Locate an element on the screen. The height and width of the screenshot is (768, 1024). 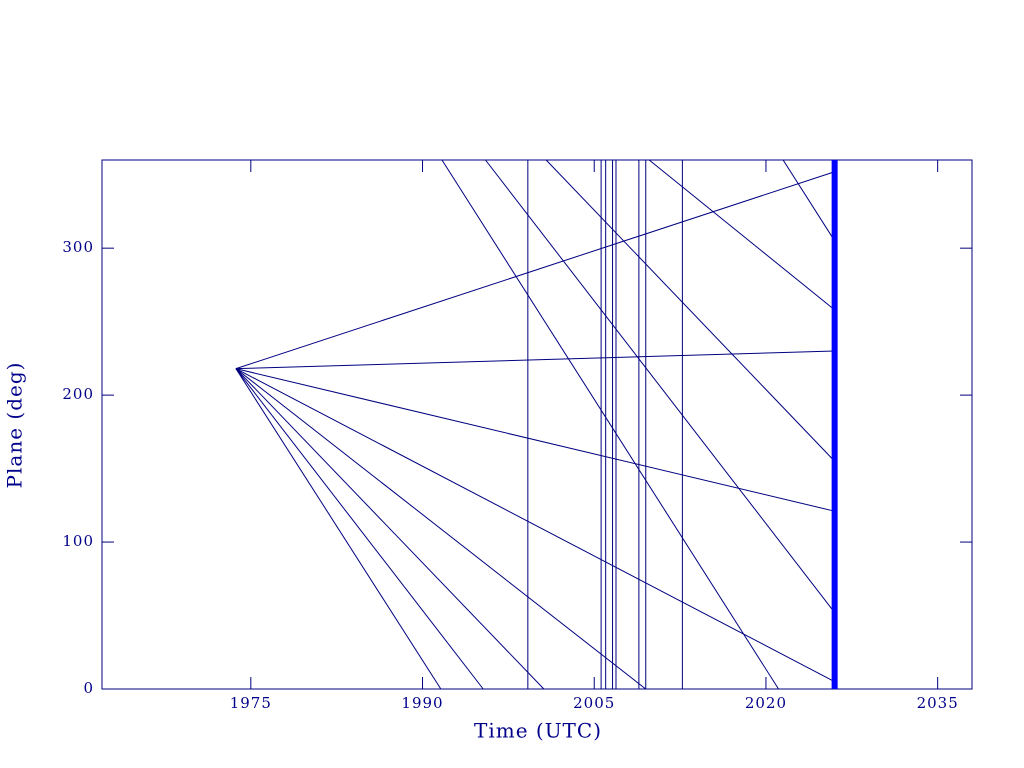
x-tick-label: 2020 is located at coordinates (766, 703).